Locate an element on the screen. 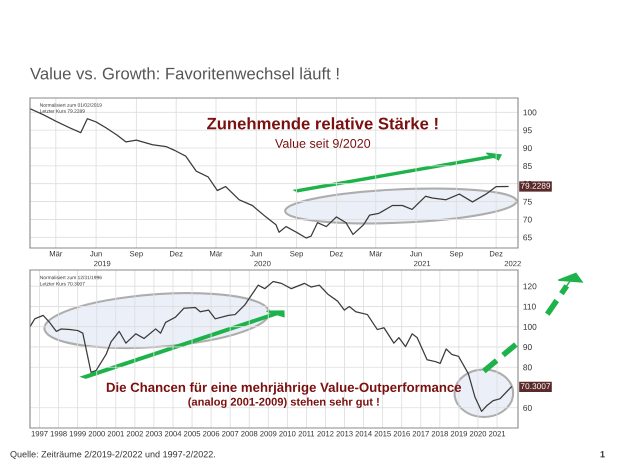 The height and width of the screenshot is (465, 620). y-tick-label: 70 is located at coordinates (527, 219).